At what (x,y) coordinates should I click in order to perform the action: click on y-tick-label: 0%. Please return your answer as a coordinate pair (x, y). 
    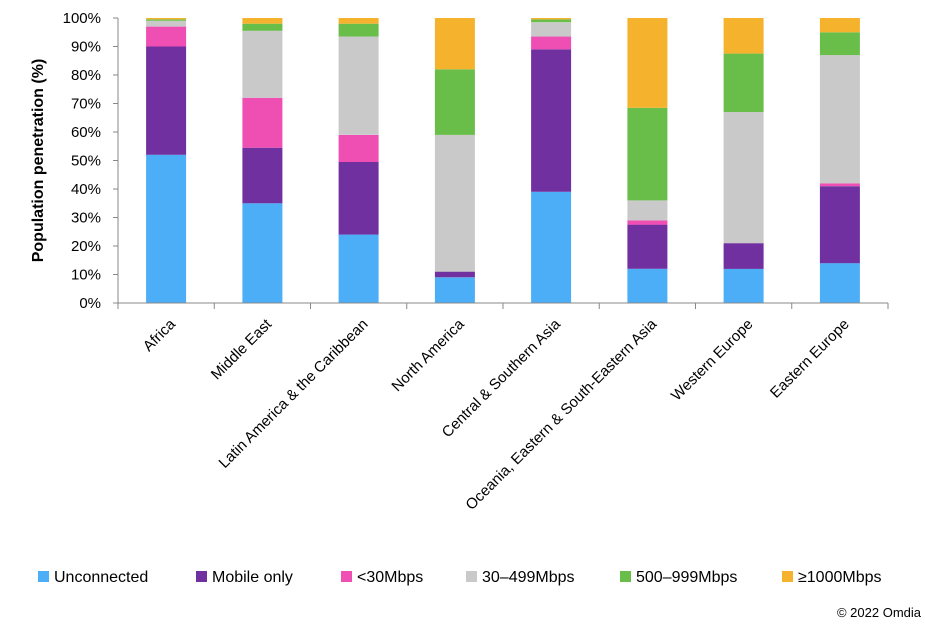
    Looking at the image, I should click on (90, 303).